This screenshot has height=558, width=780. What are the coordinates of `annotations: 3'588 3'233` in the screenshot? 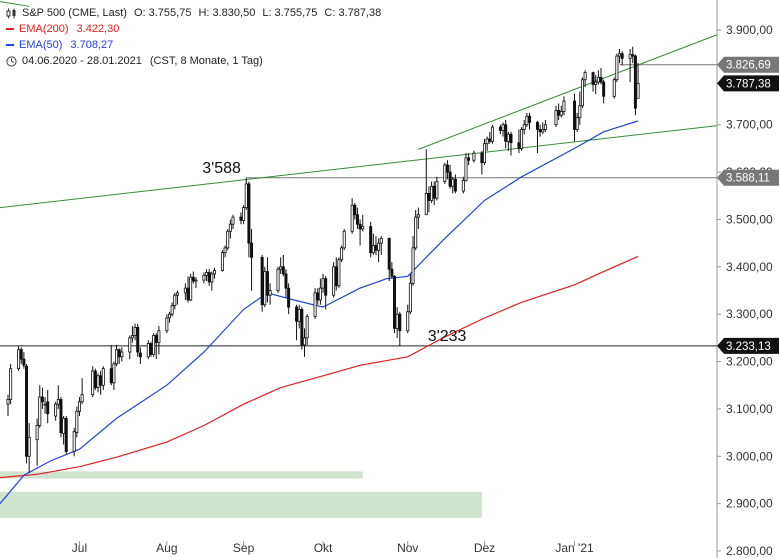 It's located at (334, 252).